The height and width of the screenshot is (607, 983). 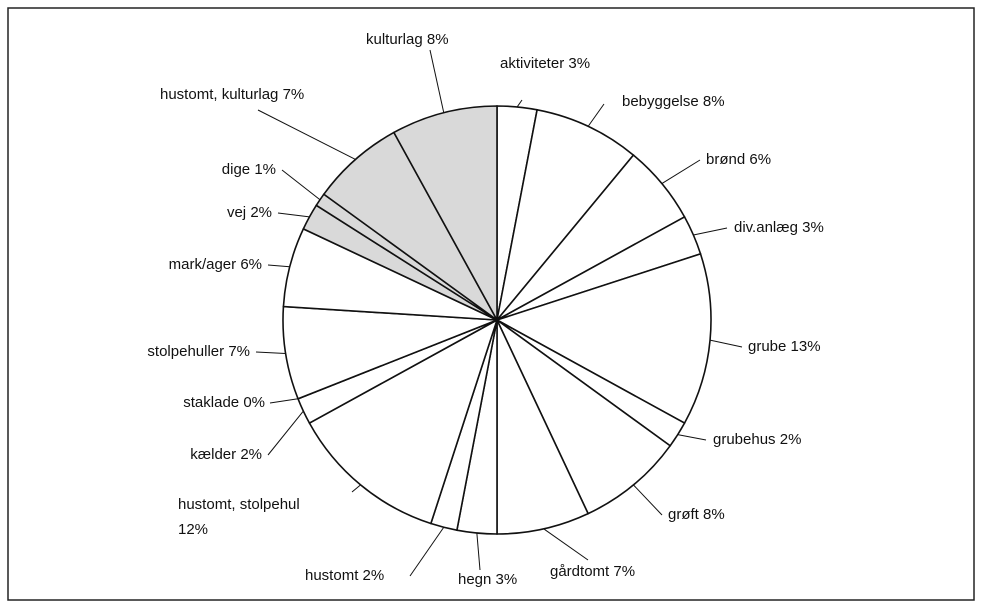 I want to click on slice-label: hustomt, stolpehul 12%, so click(x=239, y=517).